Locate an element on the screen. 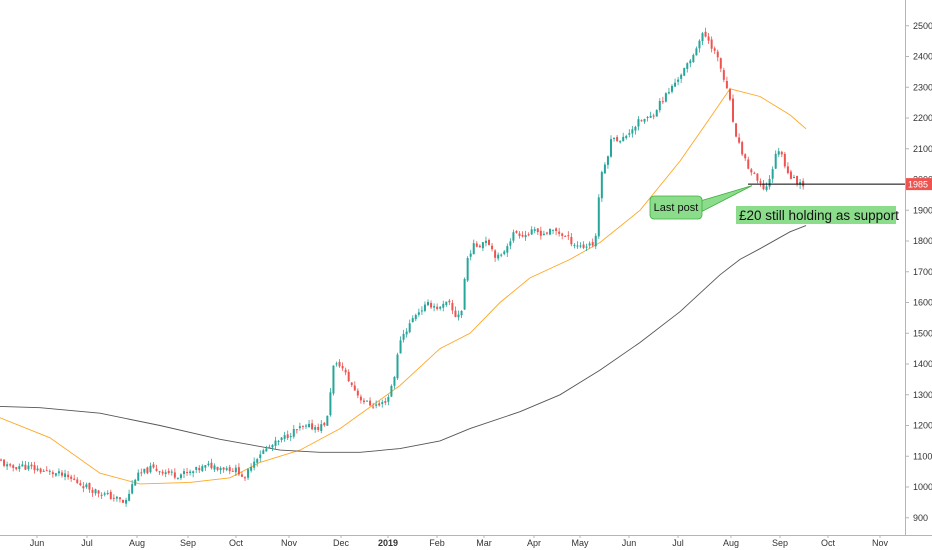  y-tick-label: 1600 is located at coordinates (922, 303).